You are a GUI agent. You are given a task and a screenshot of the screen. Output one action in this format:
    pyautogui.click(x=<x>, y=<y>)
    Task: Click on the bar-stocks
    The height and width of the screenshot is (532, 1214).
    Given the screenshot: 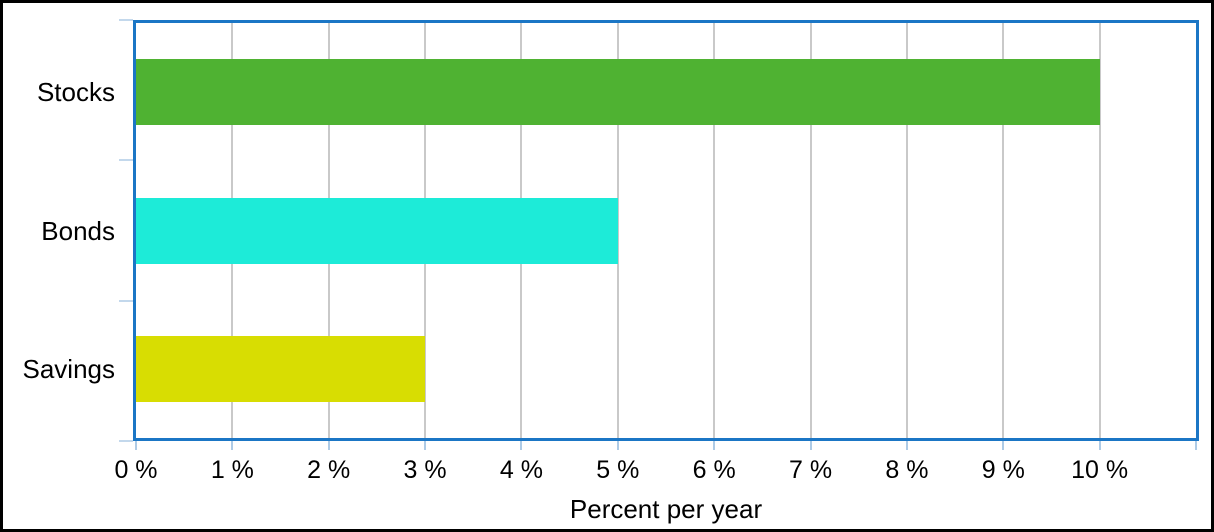 What is the action you would take?
    pyautogui.click(x=618, y=92)
    